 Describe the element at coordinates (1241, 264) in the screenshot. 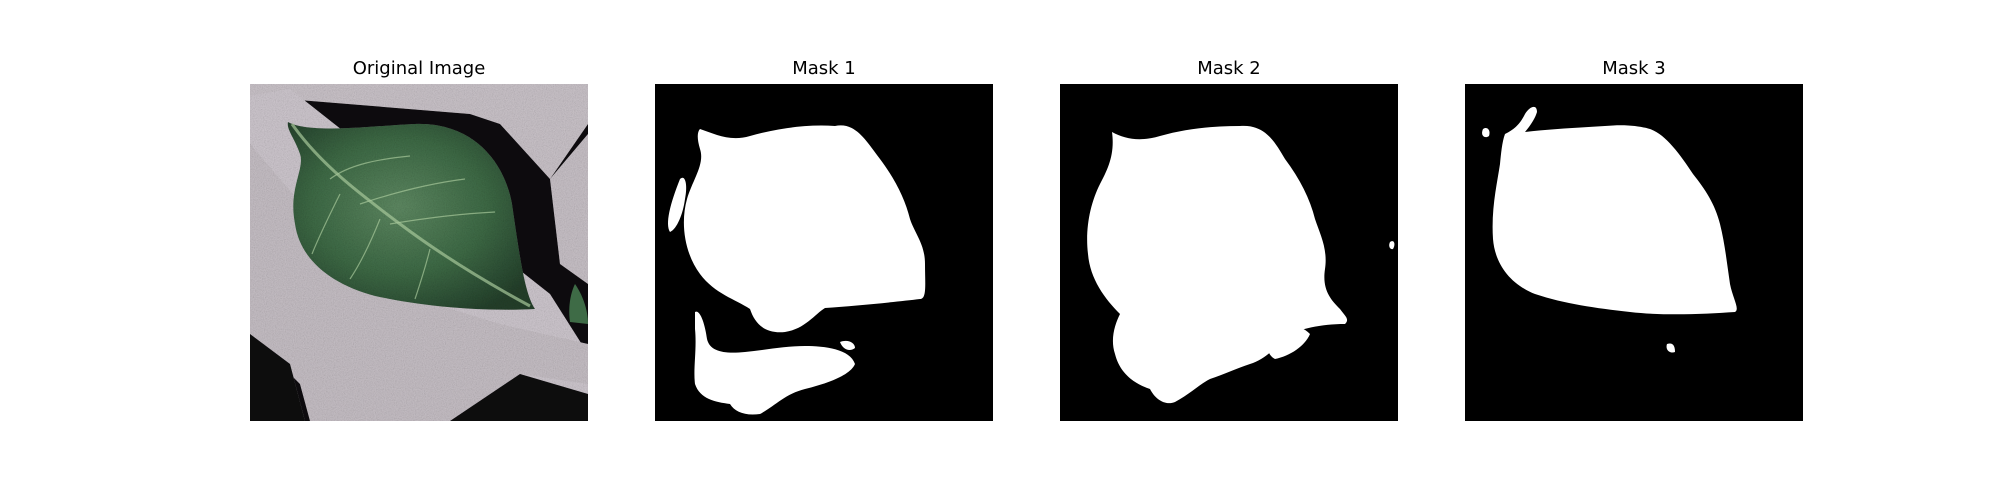

I see `mask-2-regions` at that location.